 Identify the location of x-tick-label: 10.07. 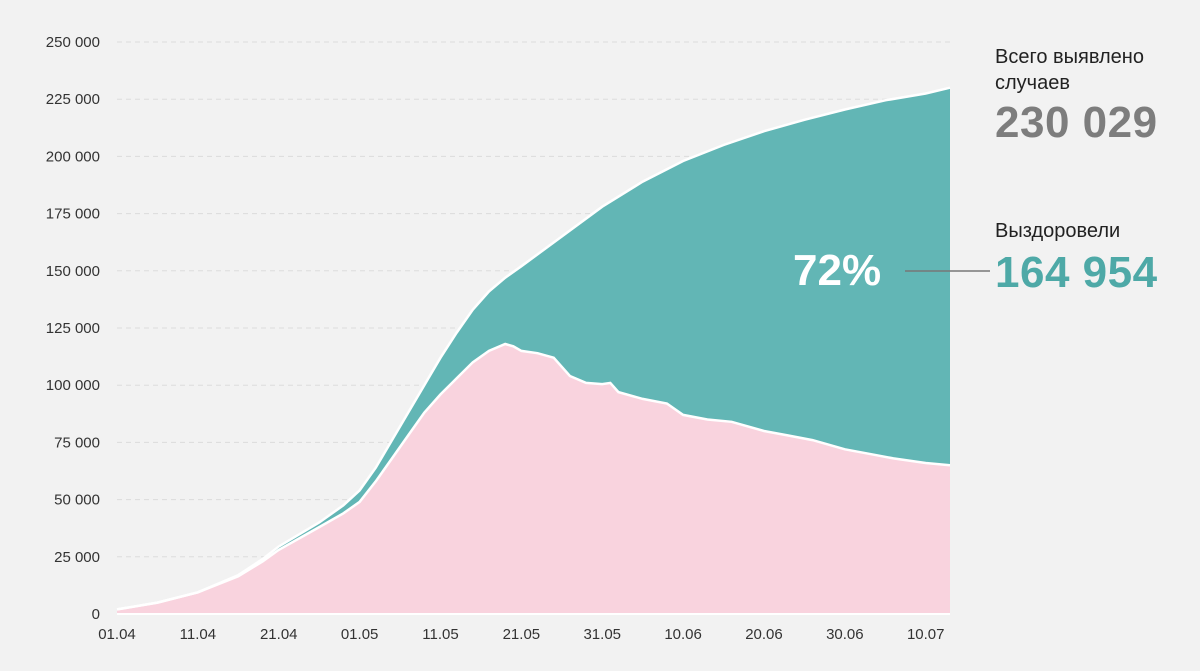
(926, 634).